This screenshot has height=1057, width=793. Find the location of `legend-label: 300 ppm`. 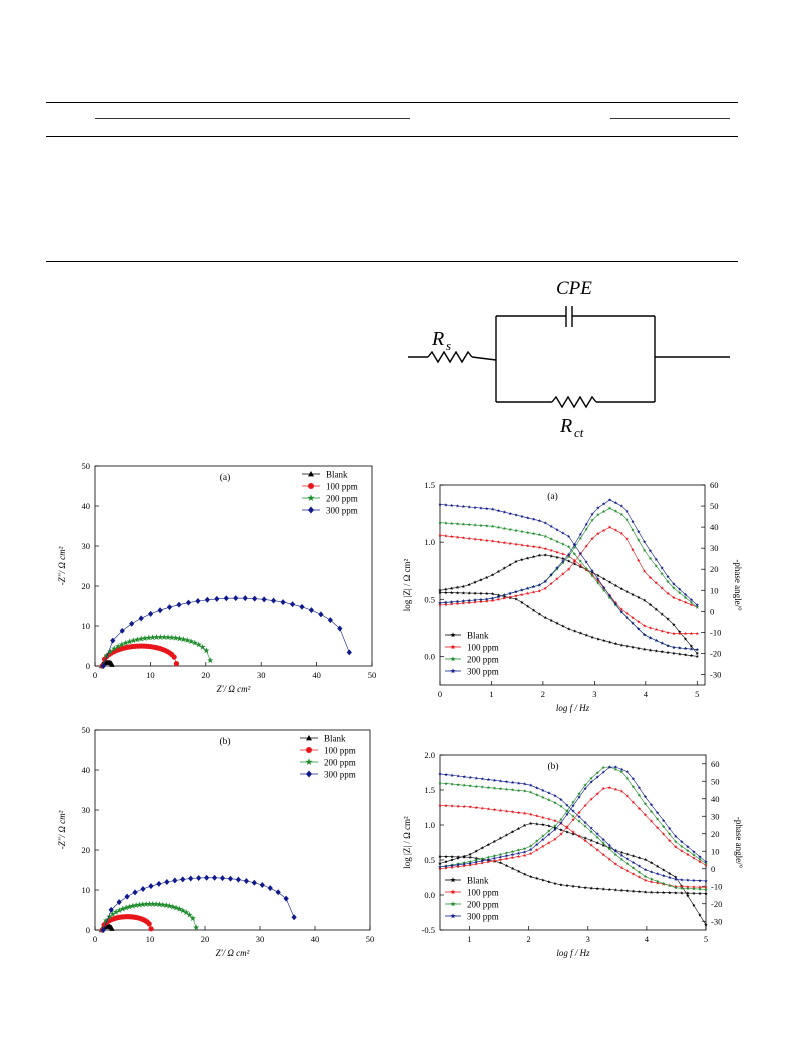

legend-label: 300 ppm is located at coordinates (342, 511).